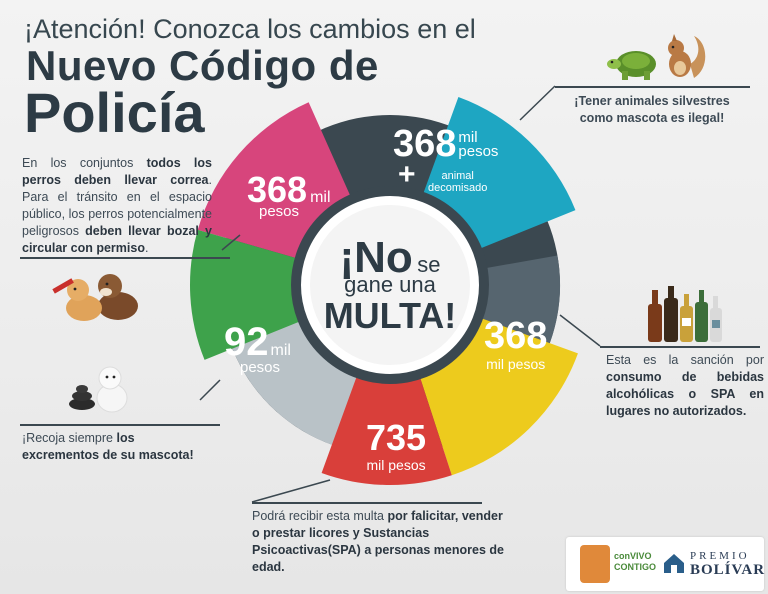 The width and height of the screenshot is (768, 594). I want to click on cyan-label: pesos, so click(478, 151).